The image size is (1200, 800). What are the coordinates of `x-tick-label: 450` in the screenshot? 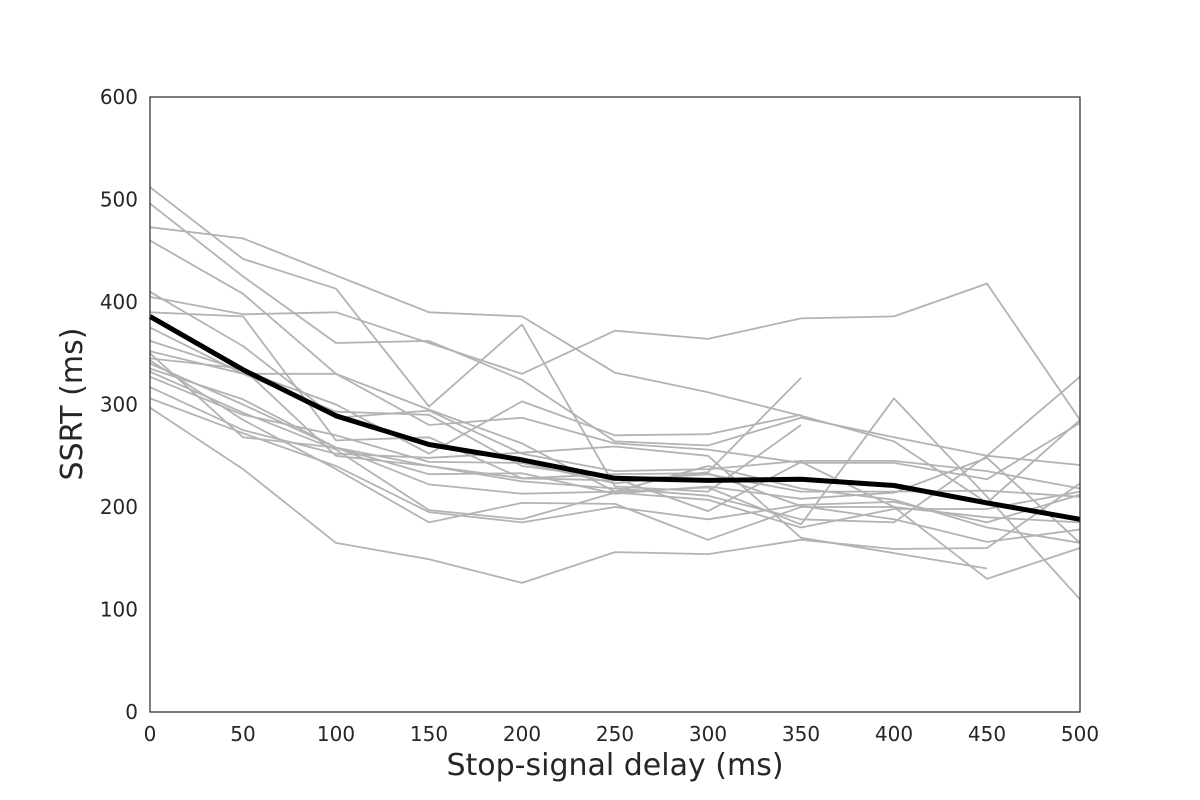 It's located at (987, 734).